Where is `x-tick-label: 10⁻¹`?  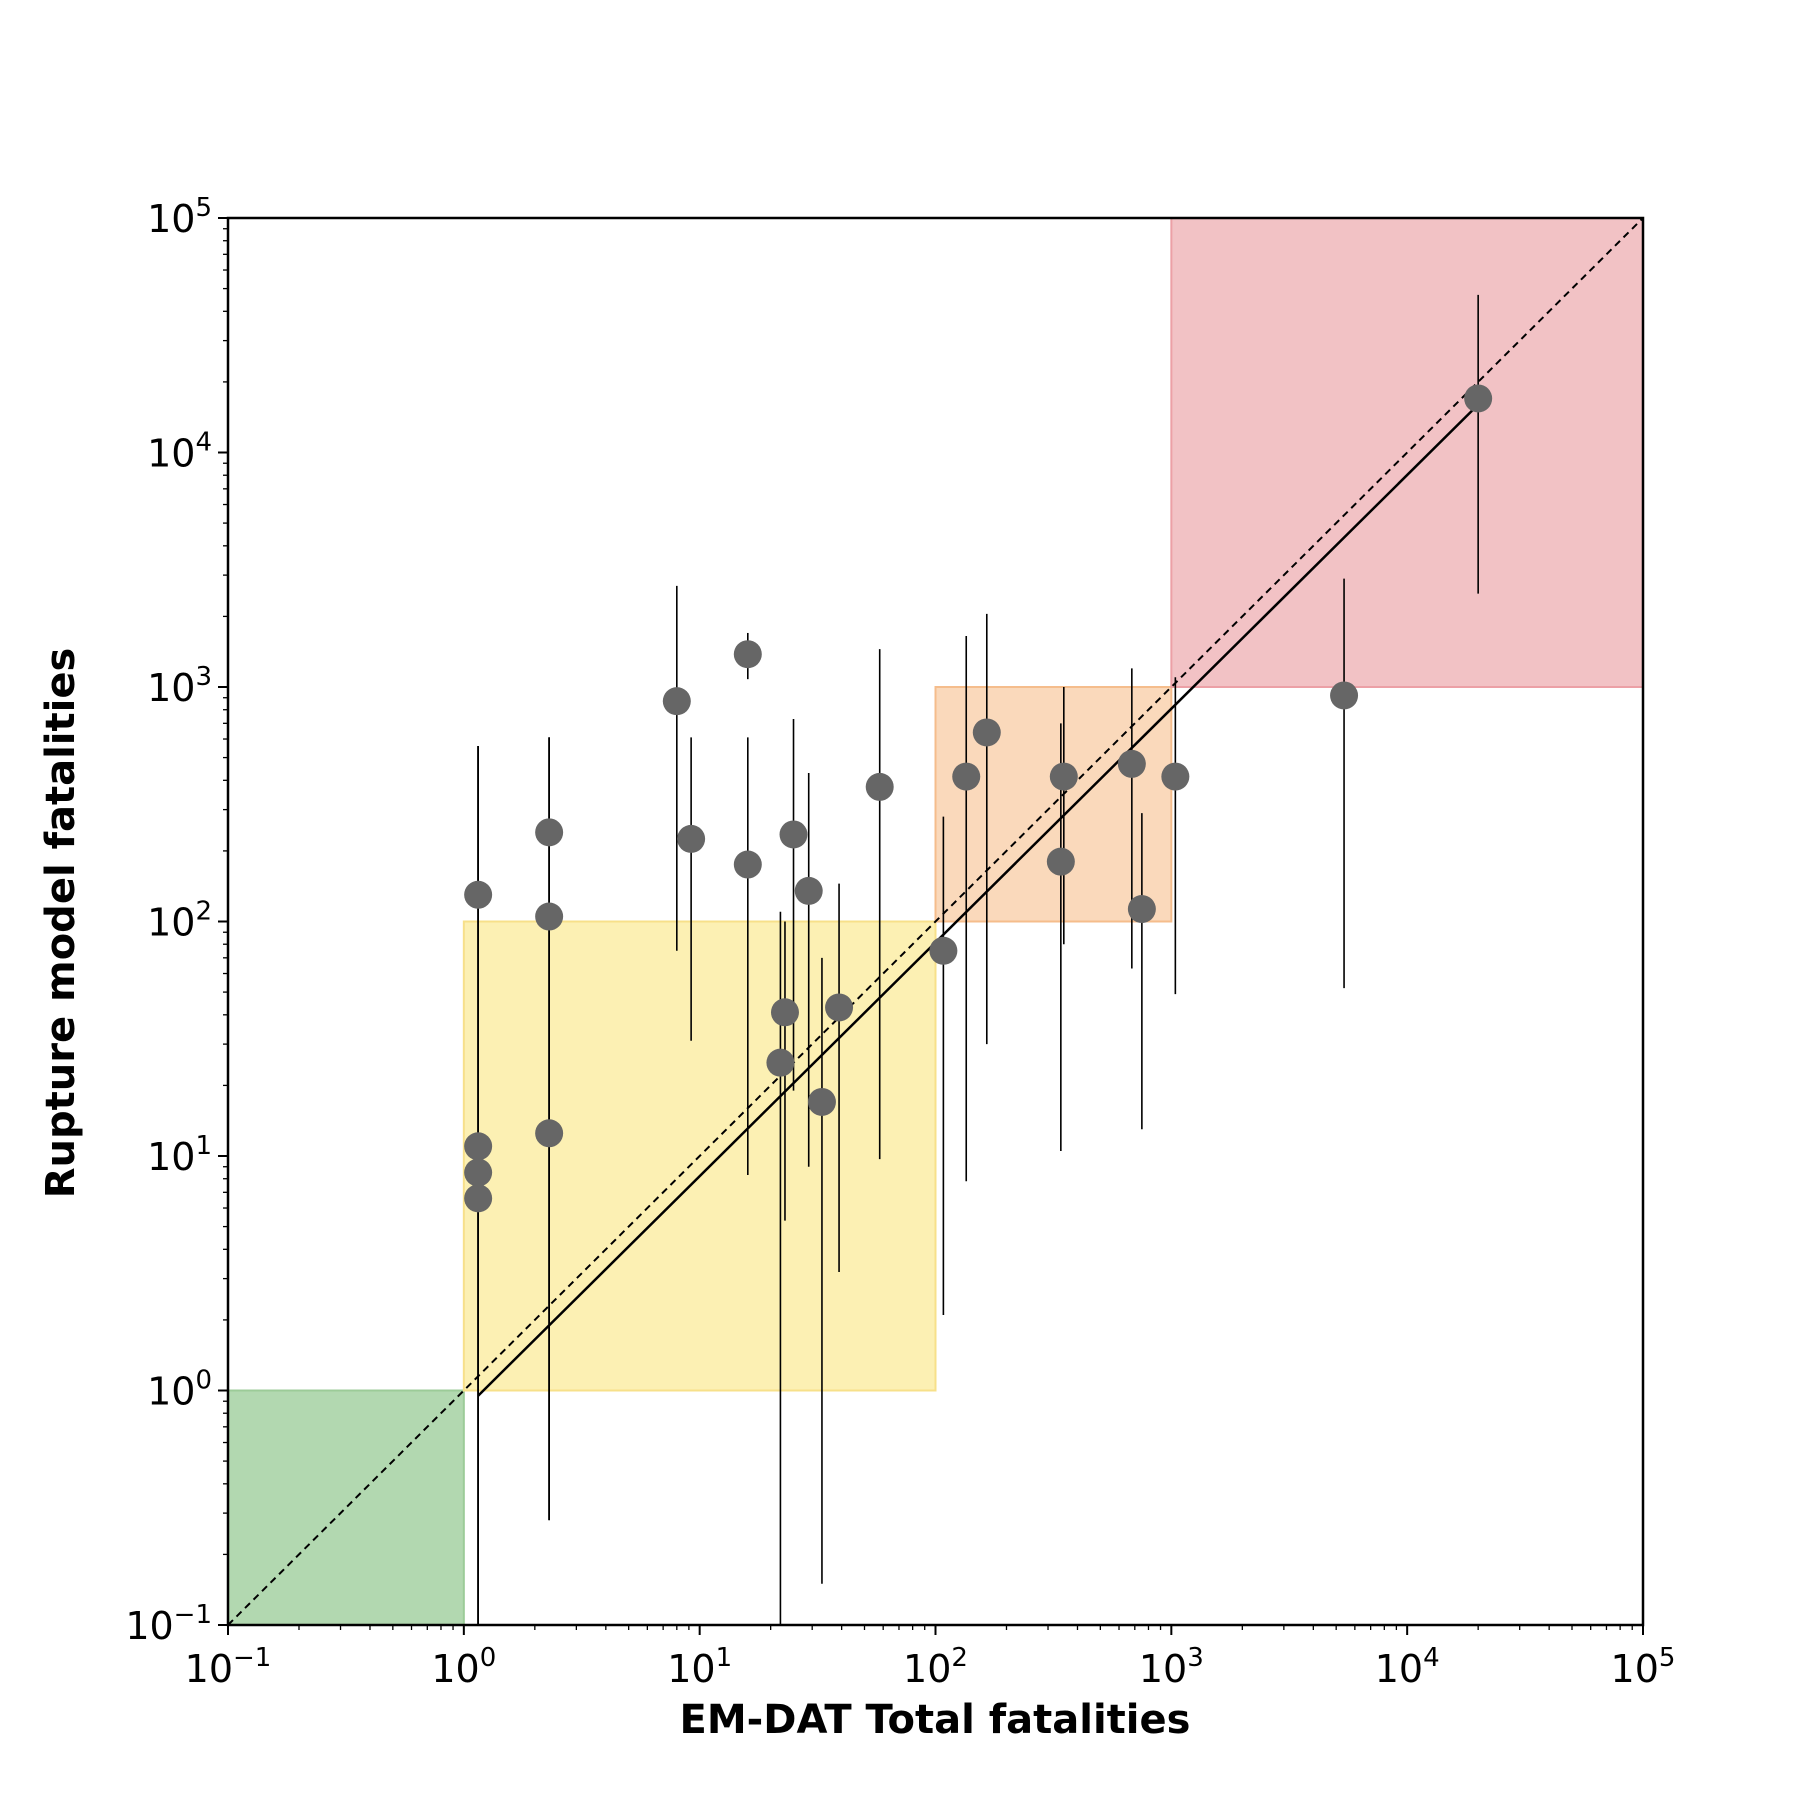 x-tick-label: 10⁻¹ is located at coordinates (228, 1667).